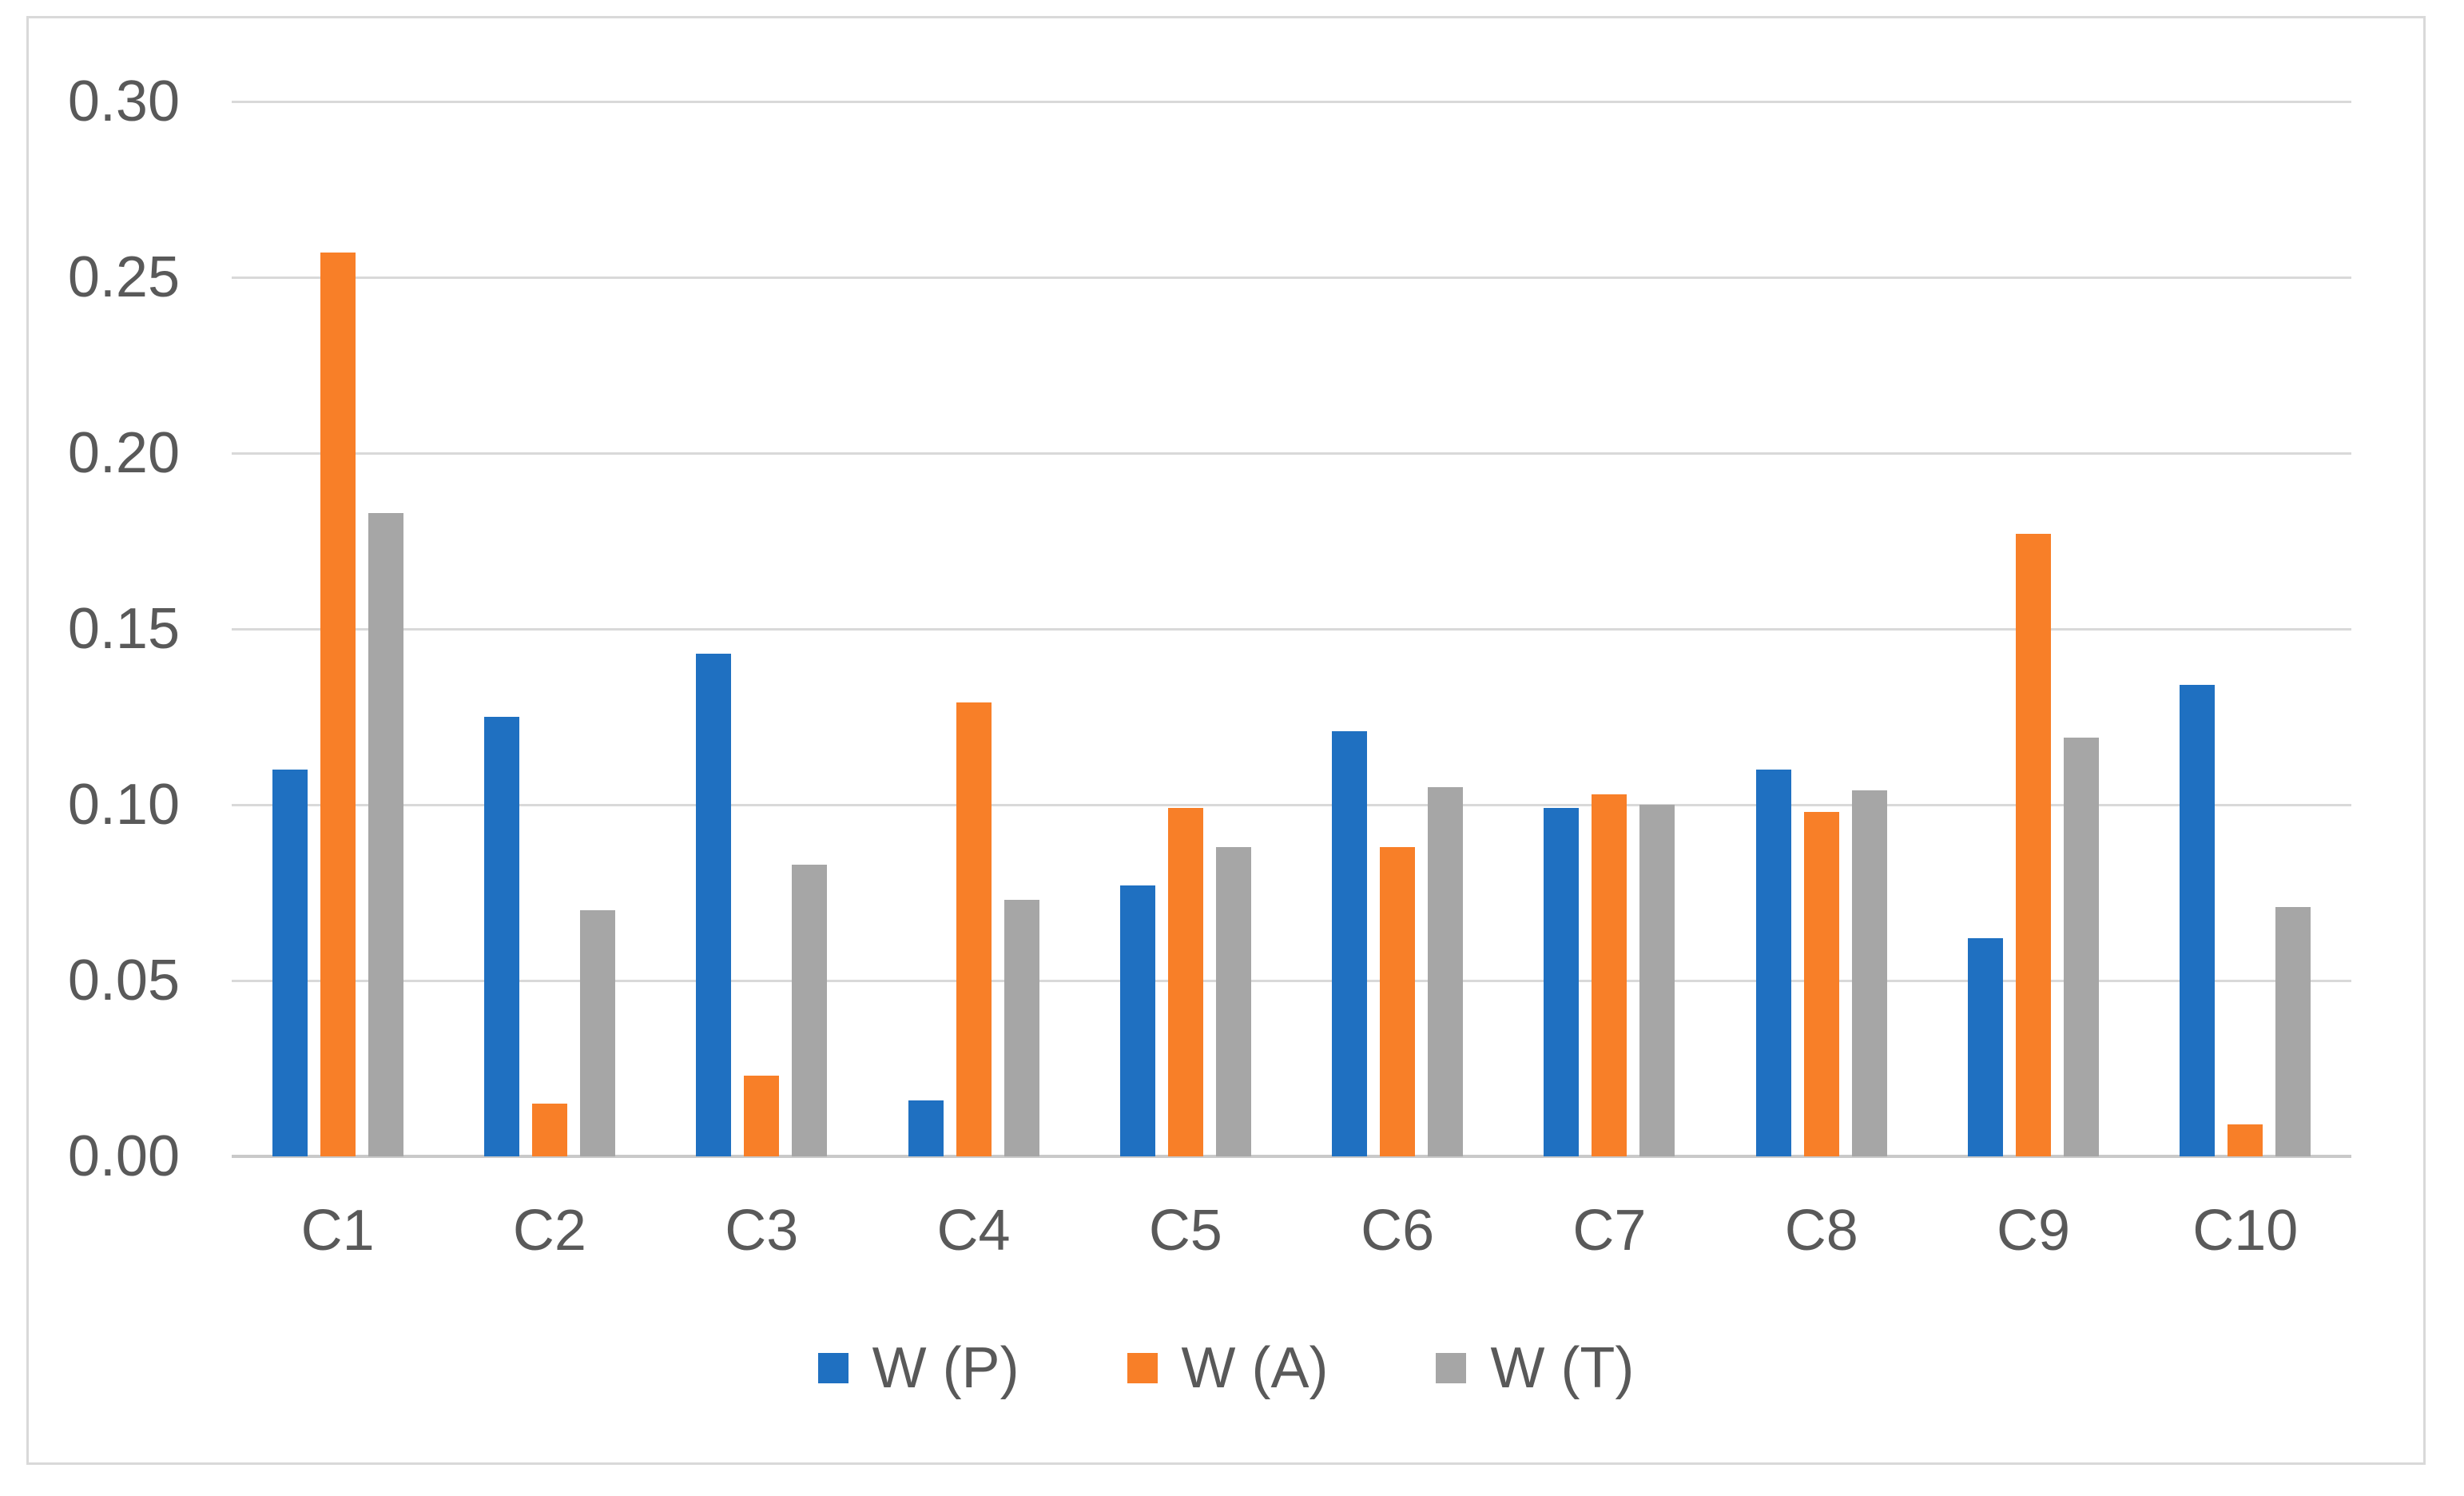 The width and height of the screenshot is (2464, 1496). I want to click on category-band-c7, so click(1609, 628).